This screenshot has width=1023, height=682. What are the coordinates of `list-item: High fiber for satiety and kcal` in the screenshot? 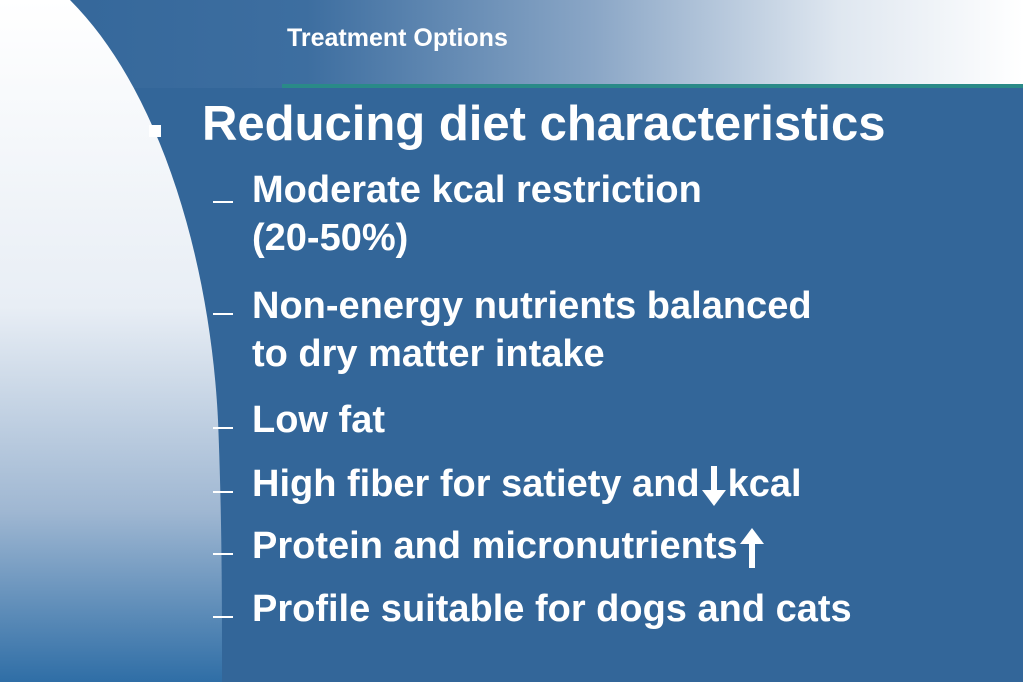 It's located at (527, 484).